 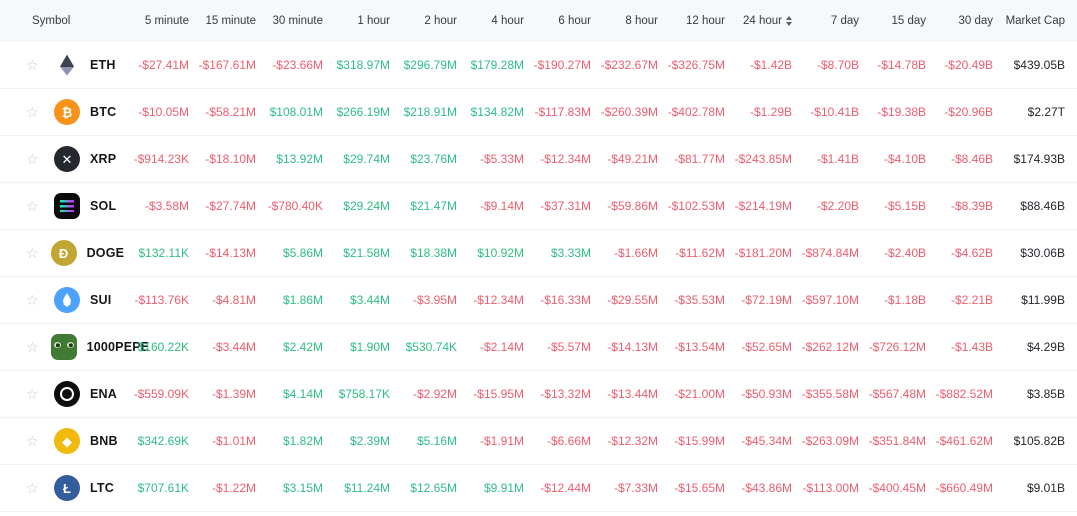 I want to click on netflow-cell-bnb-7-day: -$263.09M, so click(x=830, y=441).